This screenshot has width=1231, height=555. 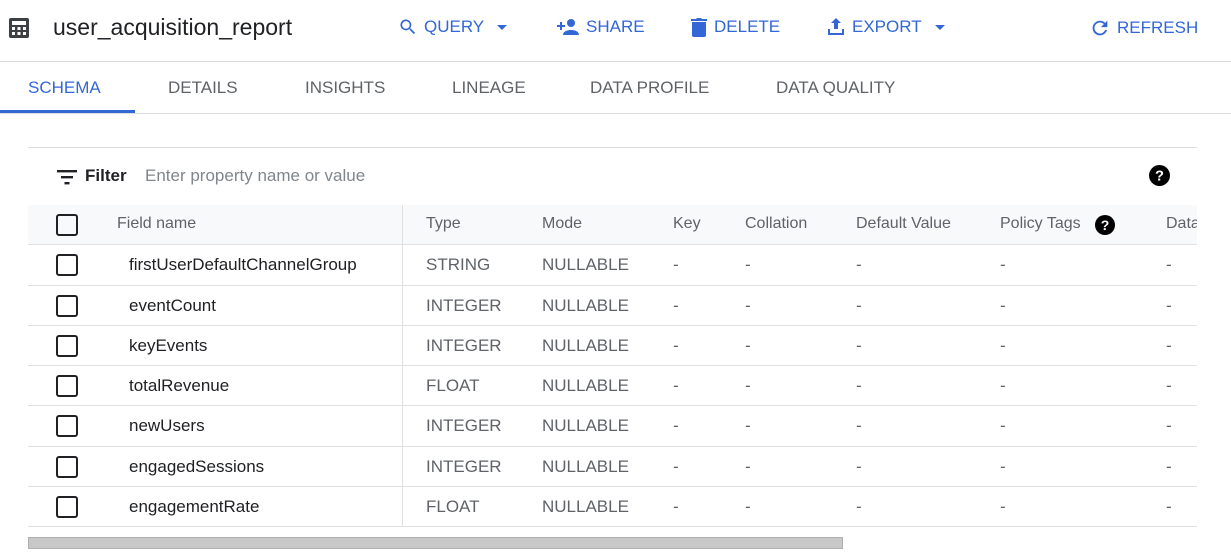 What do you see at coordinates (179, 386) in the screenshot?
I see `cell-name: totalRevenue` at bounding box center [179, 386].